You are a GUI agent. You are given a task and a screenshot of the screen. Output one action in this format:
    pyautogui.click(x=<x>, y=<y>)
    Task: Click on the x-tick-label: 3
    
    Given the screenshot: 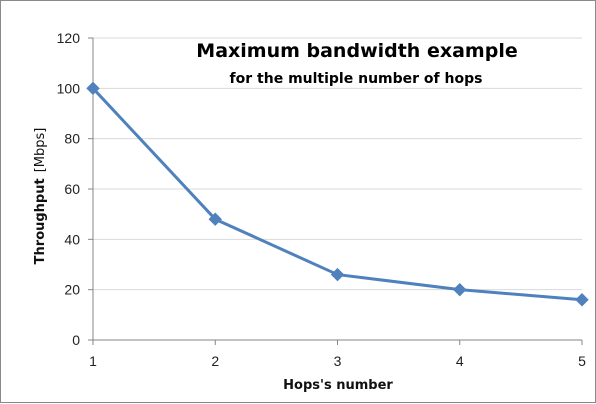 What is the action you would take?
    pyautogui.click(x=338, y=361)
    